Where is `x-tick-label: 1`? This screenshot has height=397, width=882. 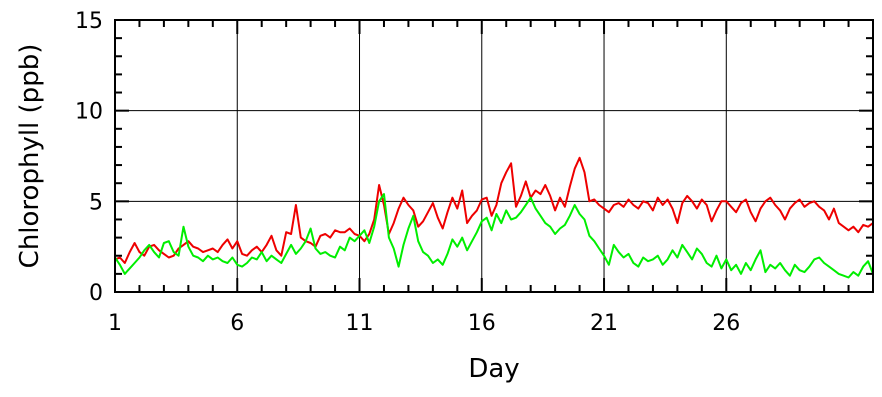 x-tick-label: 1 is located at coordinates (115, 323).